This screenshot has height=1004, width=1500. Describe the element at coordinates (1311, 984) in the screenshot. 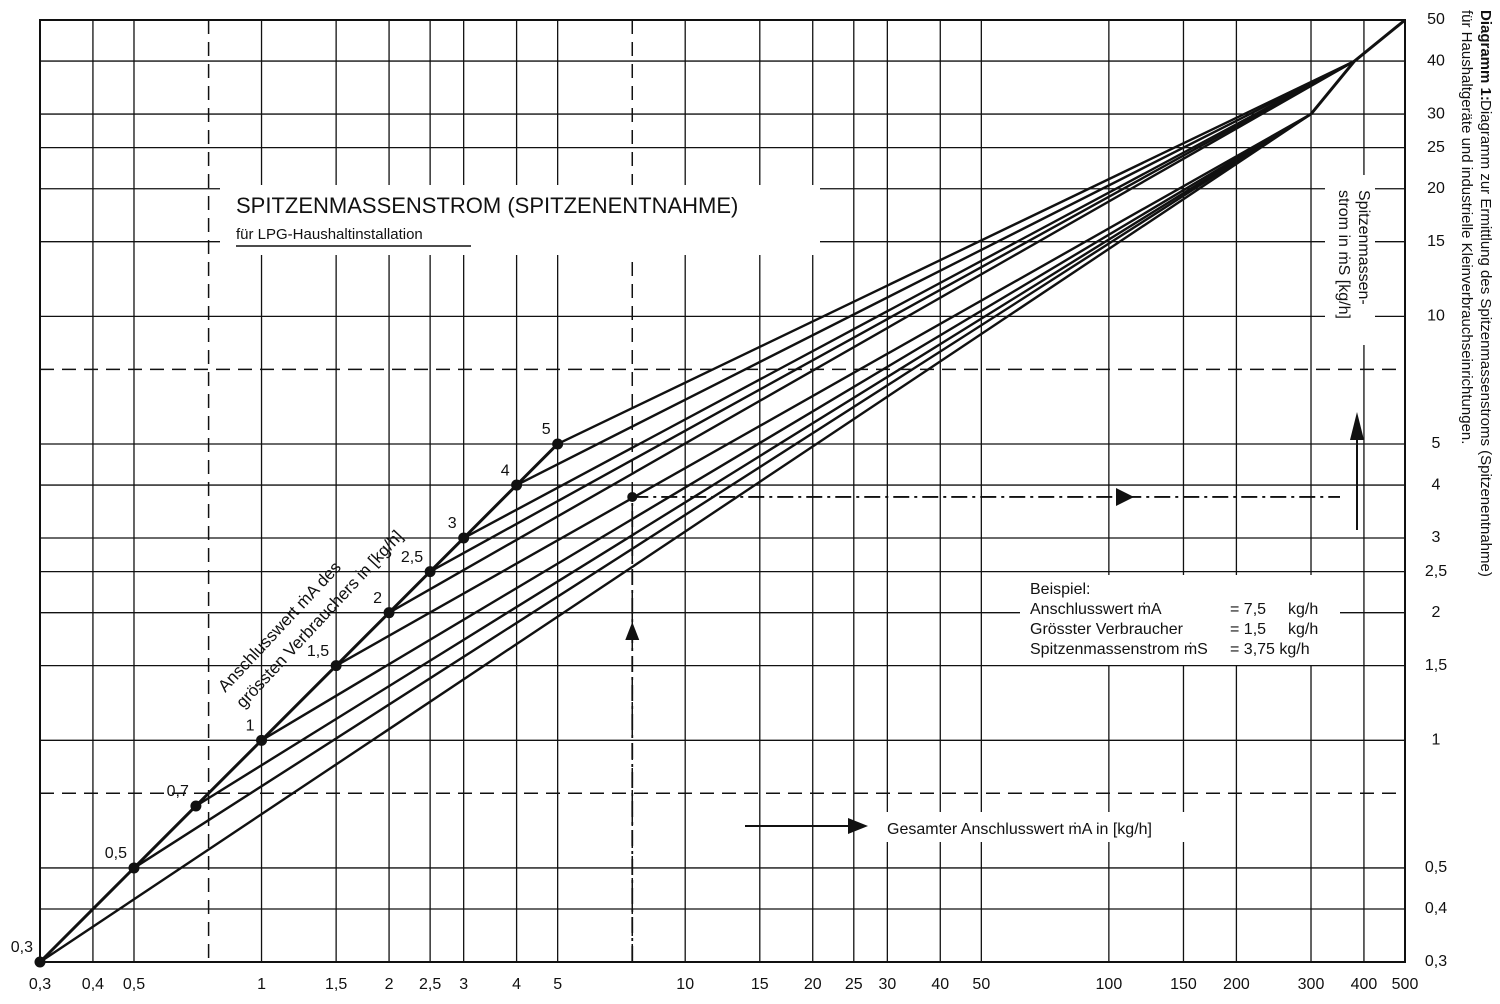

I see `x-tick-label: 300` at that location.